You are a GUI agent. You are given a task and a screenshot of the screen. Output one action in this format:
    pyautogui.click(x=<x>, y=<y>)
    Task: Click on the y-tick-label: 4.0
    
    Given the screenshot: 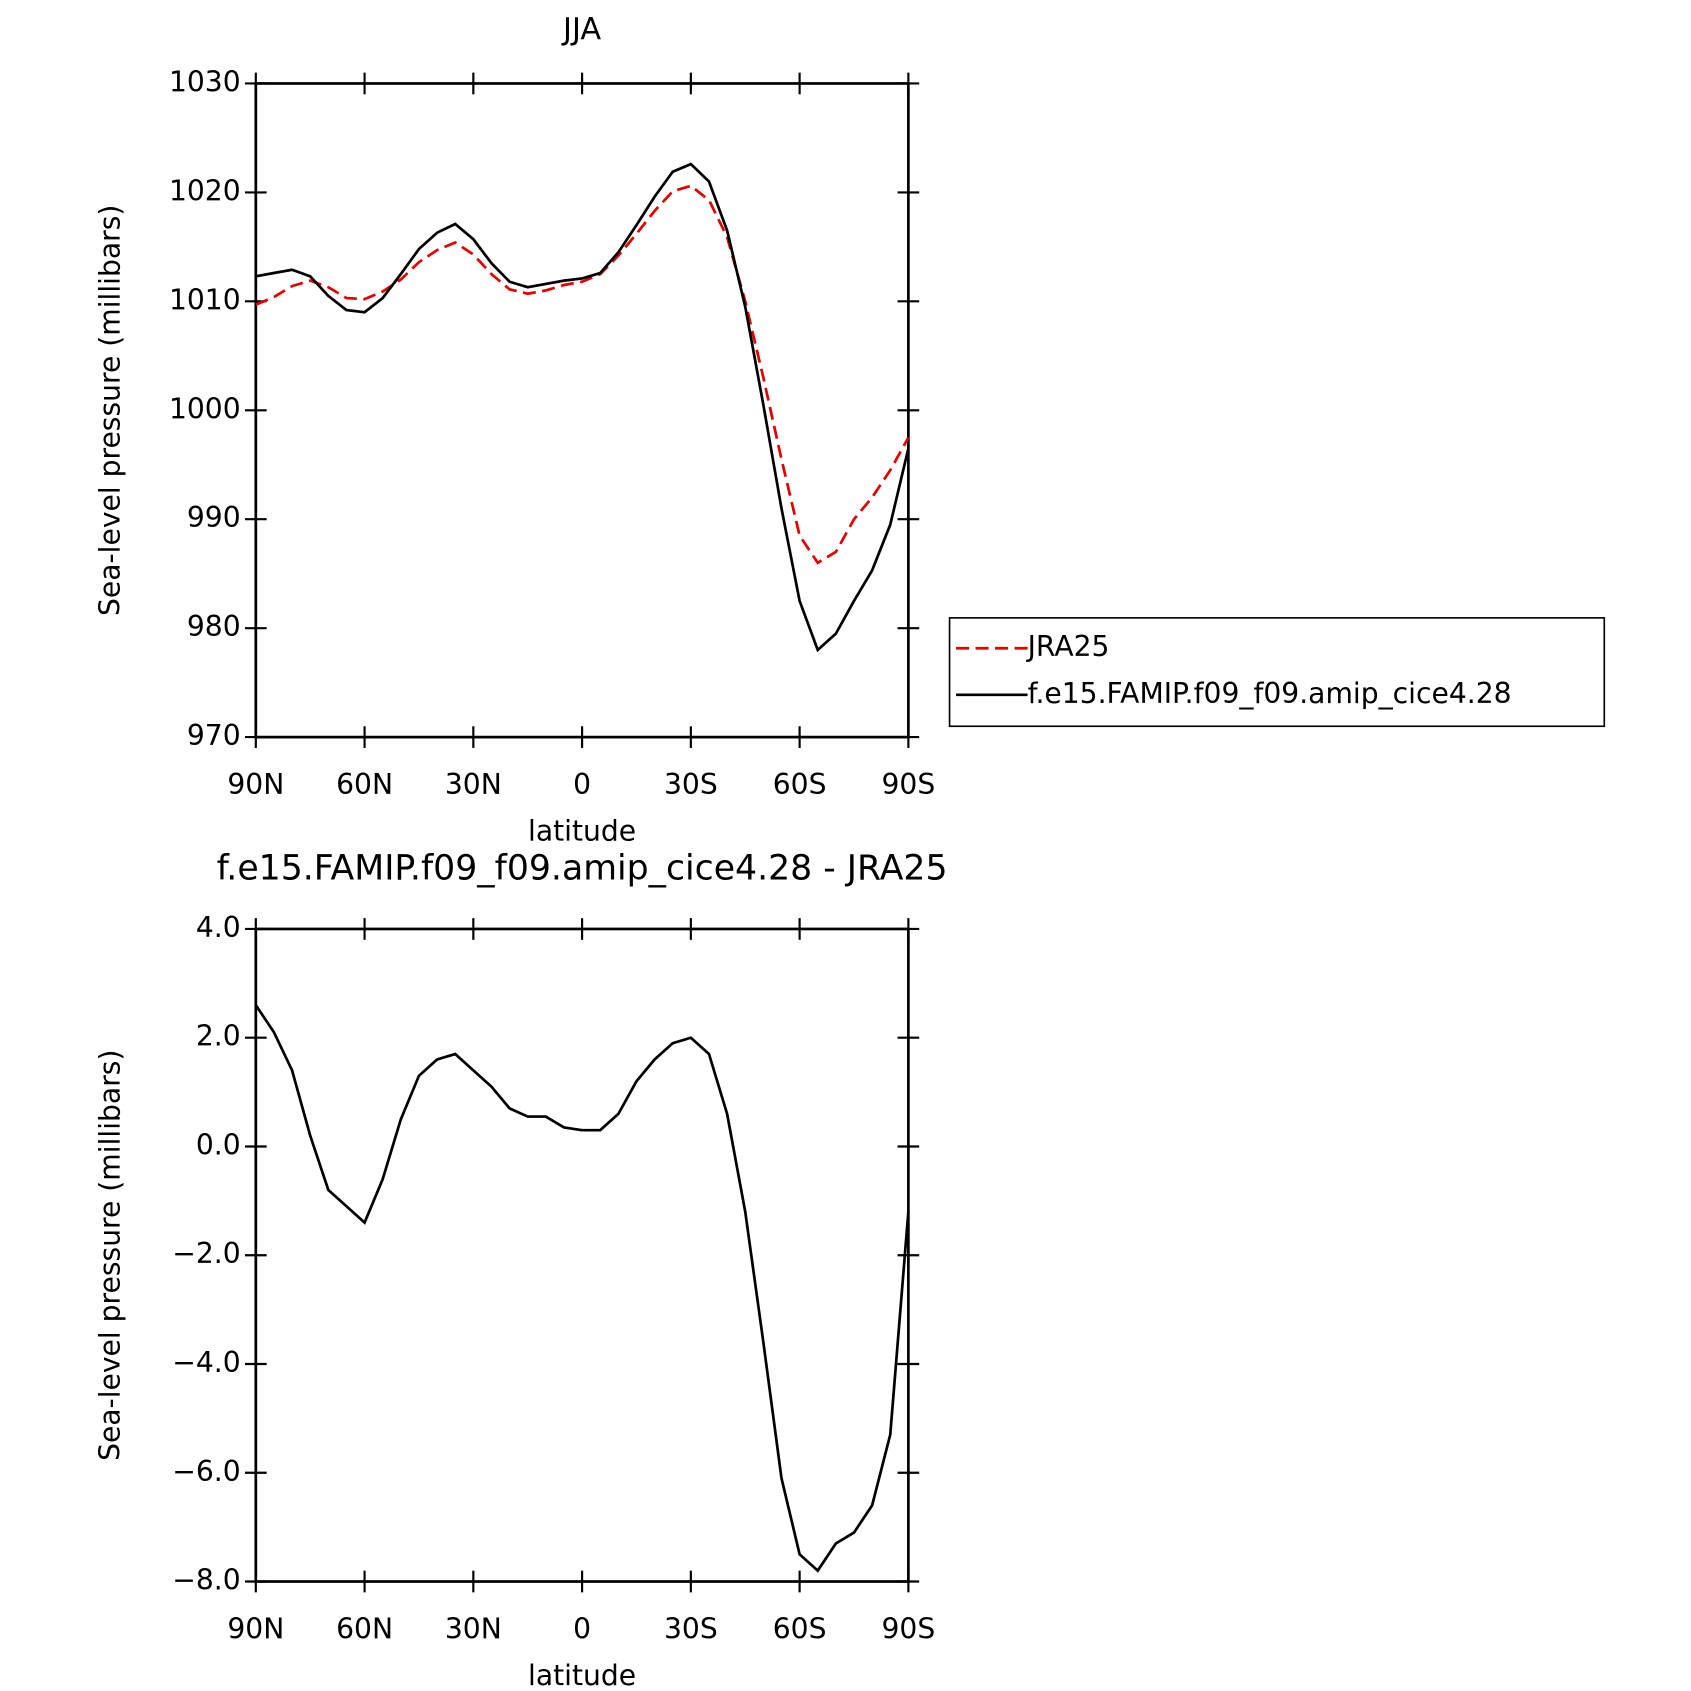 What is the action you would take?
    pyautogui.click(x=218, y=927)
    